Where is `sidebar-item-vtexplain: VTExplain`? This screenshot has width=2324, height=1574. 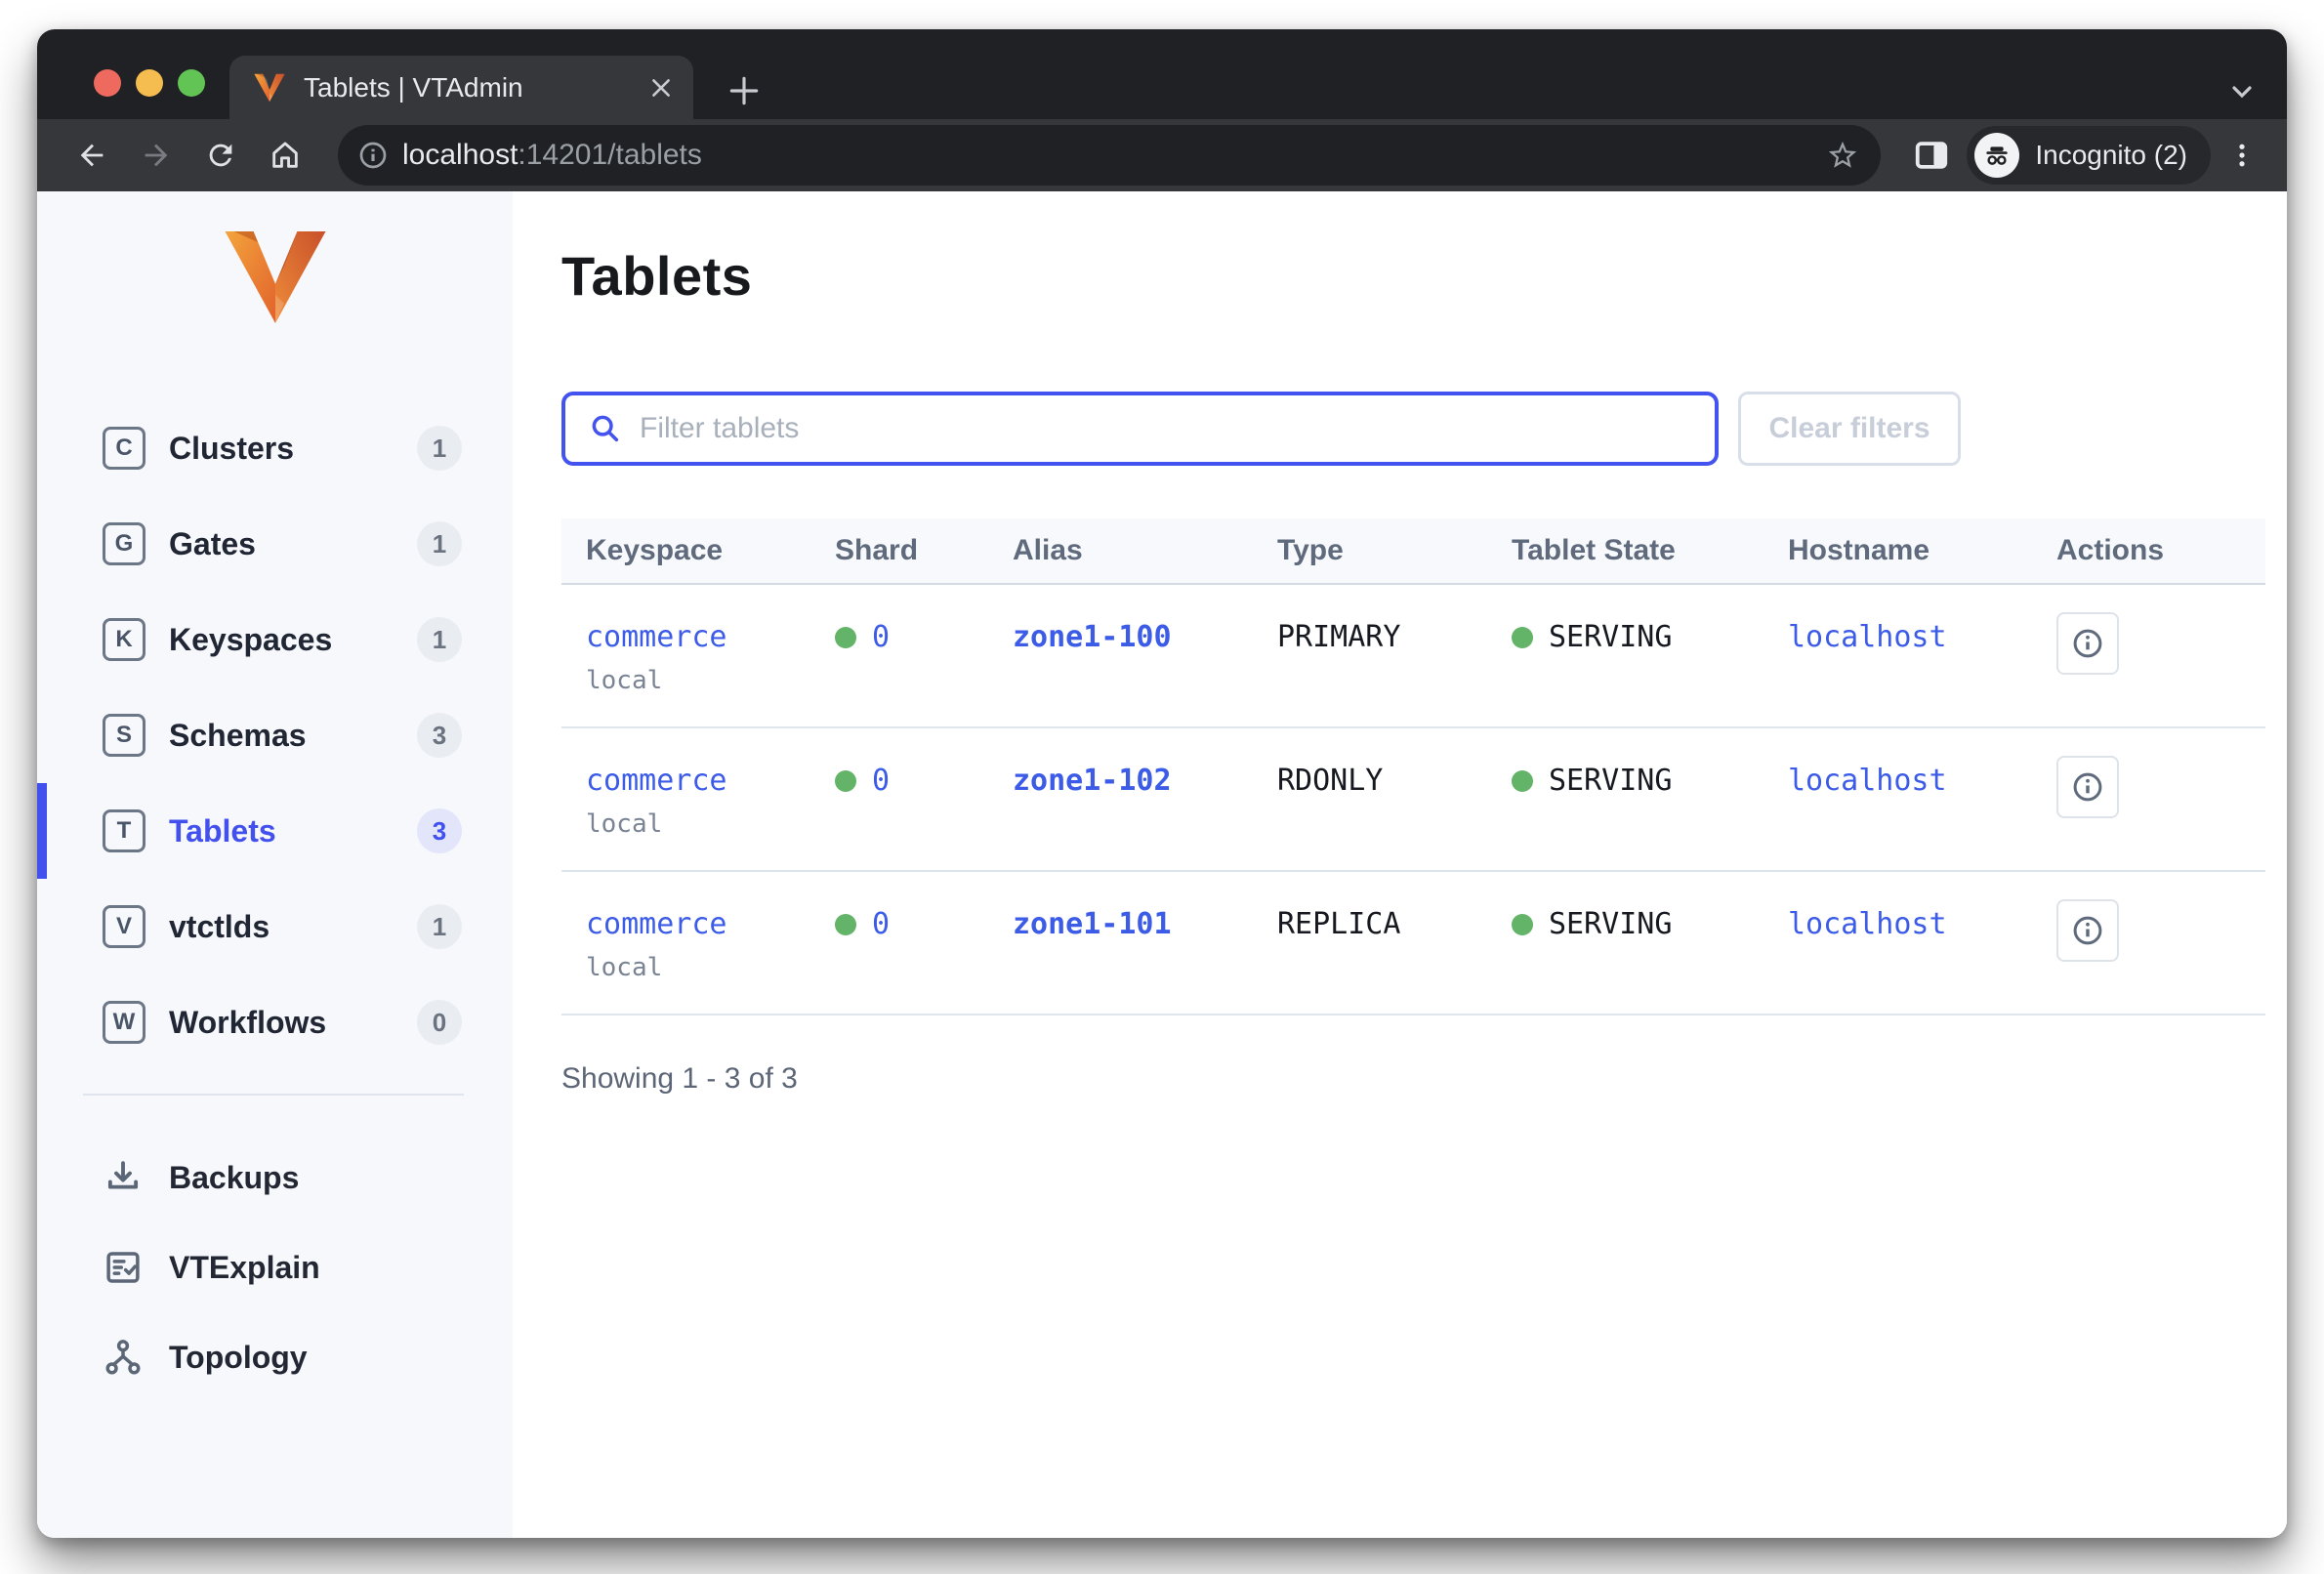
sidebar-item-vtexplain: VTExplain is located at coordinates (275, 1267).